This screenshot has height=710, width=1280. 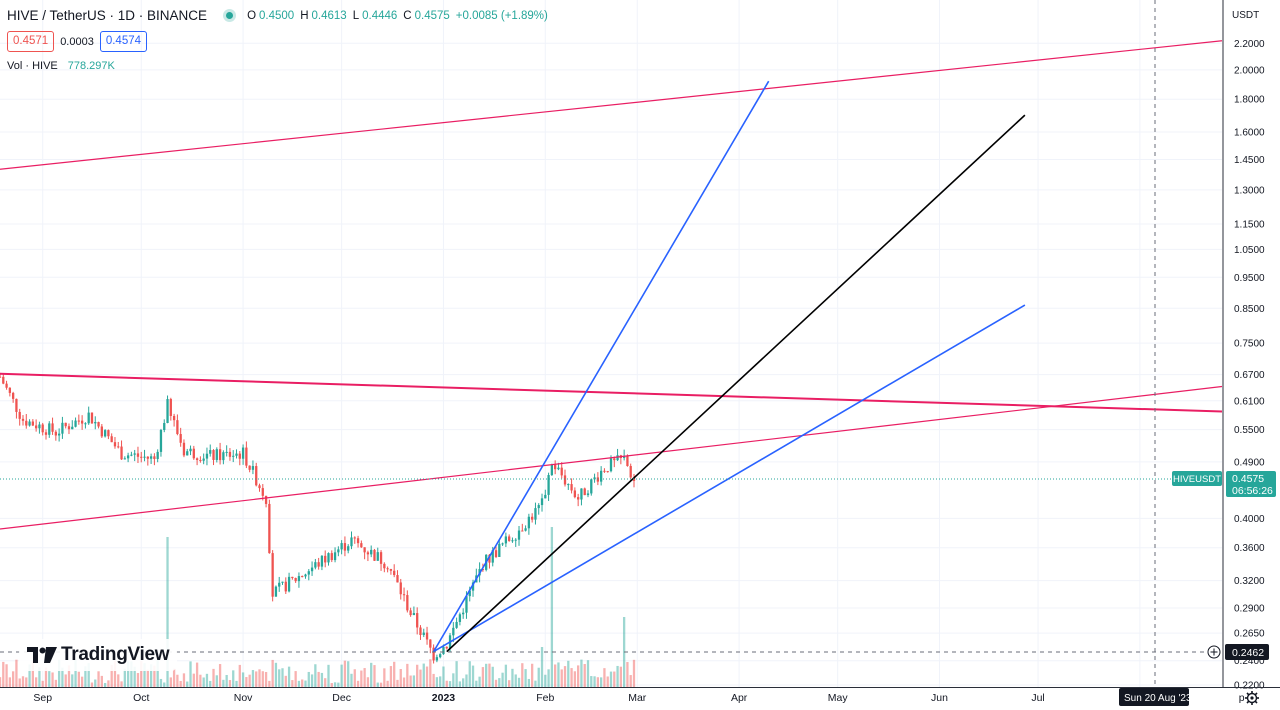 What do you see at coordinates (31, 41) in the screenshot?
I see `sell-button: 0.4571` at bounding box center [31, 41].